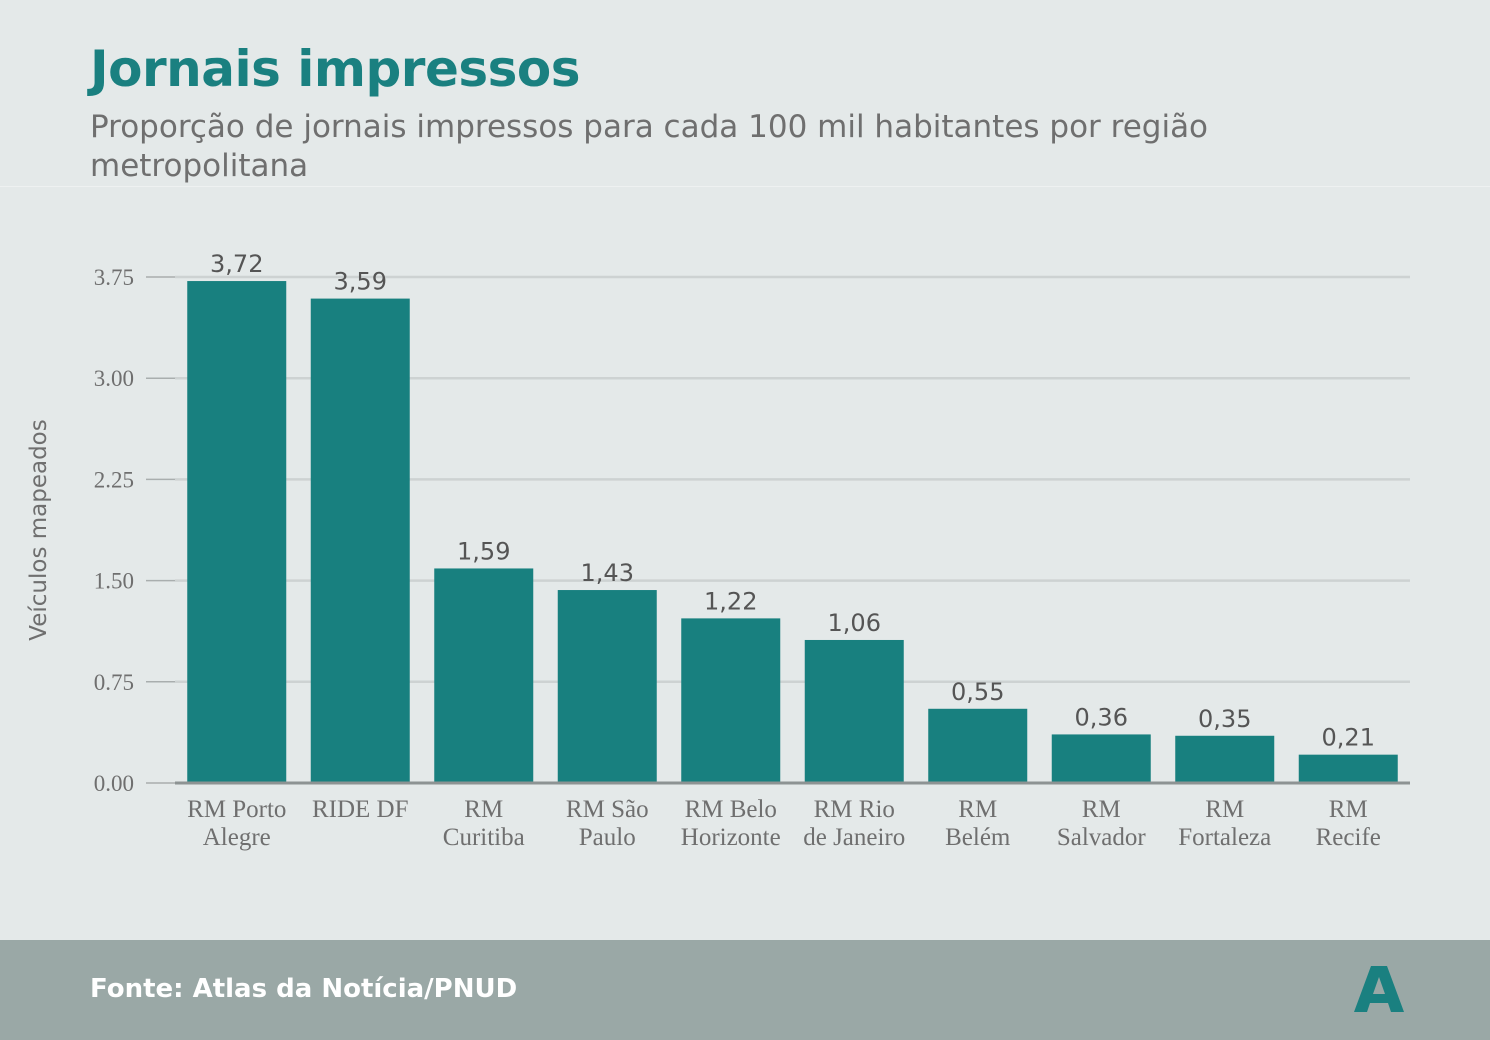  Describe the element at coordinates (1224, 837) in the screenshot. I see `x-tick-label: Fortaleza` at that location.